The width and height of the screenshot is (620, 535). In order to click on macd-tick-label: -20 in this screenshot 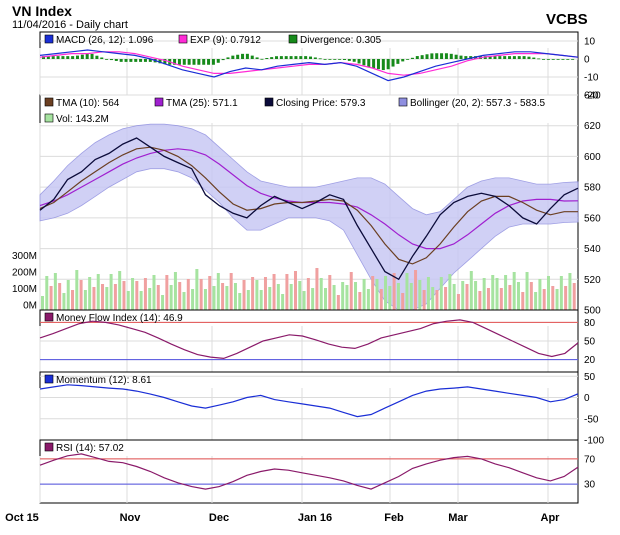, I will do `click(591, 96)`.